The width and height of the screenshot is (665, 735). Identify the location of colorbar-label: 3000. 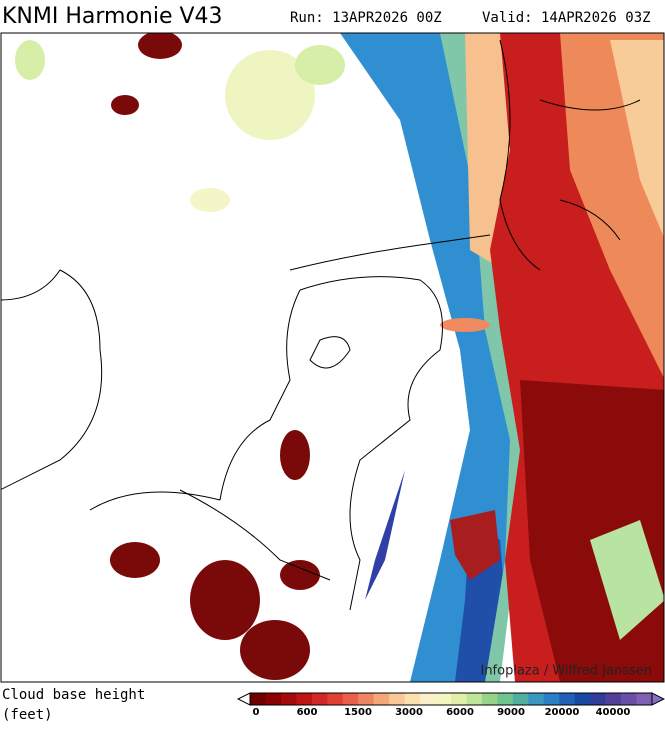
(409, 712).